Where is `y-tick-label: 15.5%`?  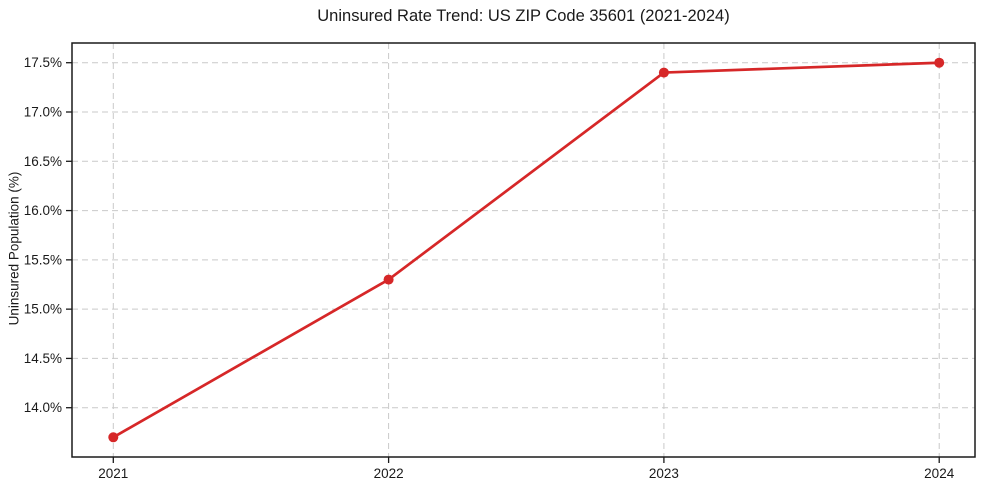
y-tick-label: 15.5% is located at coordinates (43, 259).